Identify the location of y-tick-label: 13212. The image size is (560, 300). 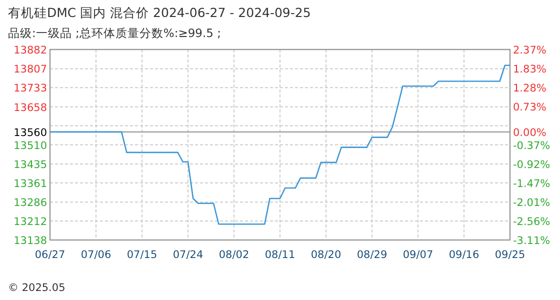
(30, 222).